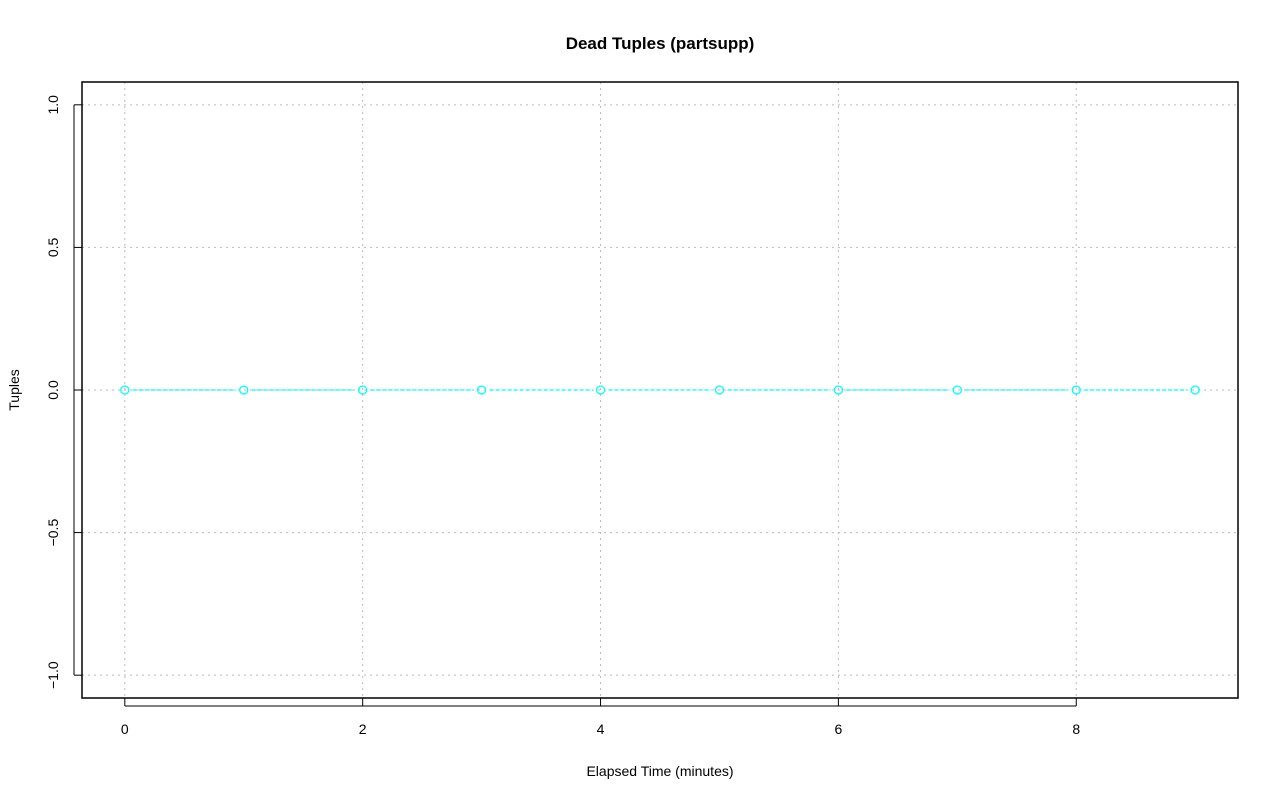 Image resolution: width=1280 pixels, height=806 pixels. I want to click on x-tick-label: 2, so click(363, 729).